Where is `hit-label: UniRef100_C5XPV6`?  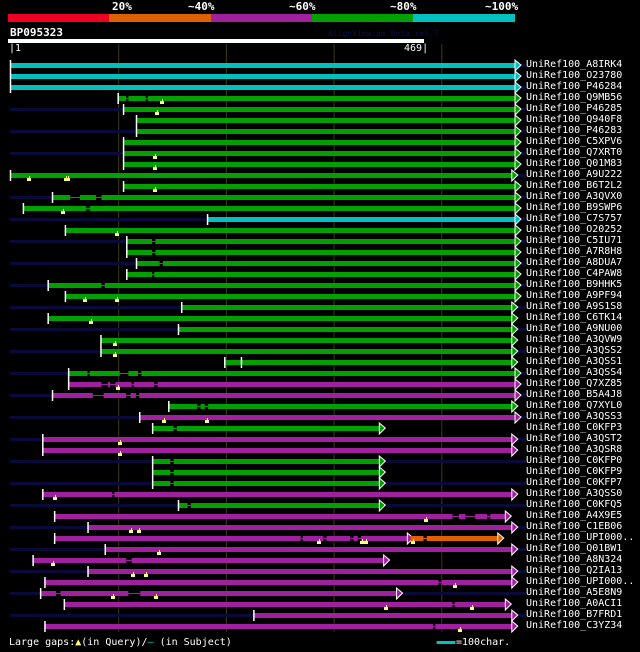 hit-label: UniRef100_C5XPV6 is located at coordinates (574, 141).